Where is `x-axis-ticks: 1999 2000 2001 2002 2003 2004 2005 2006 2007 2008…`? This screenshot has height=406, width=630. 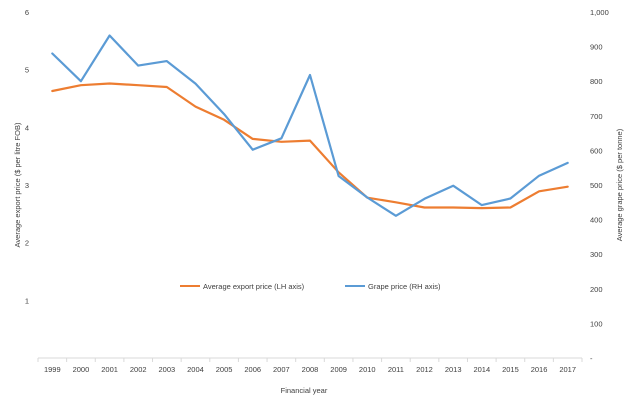 x-axis-ticks: 1999 2000 2001 2002 2003 2004 2005 2006 2007 2008… is located at coordinates (310, 366).